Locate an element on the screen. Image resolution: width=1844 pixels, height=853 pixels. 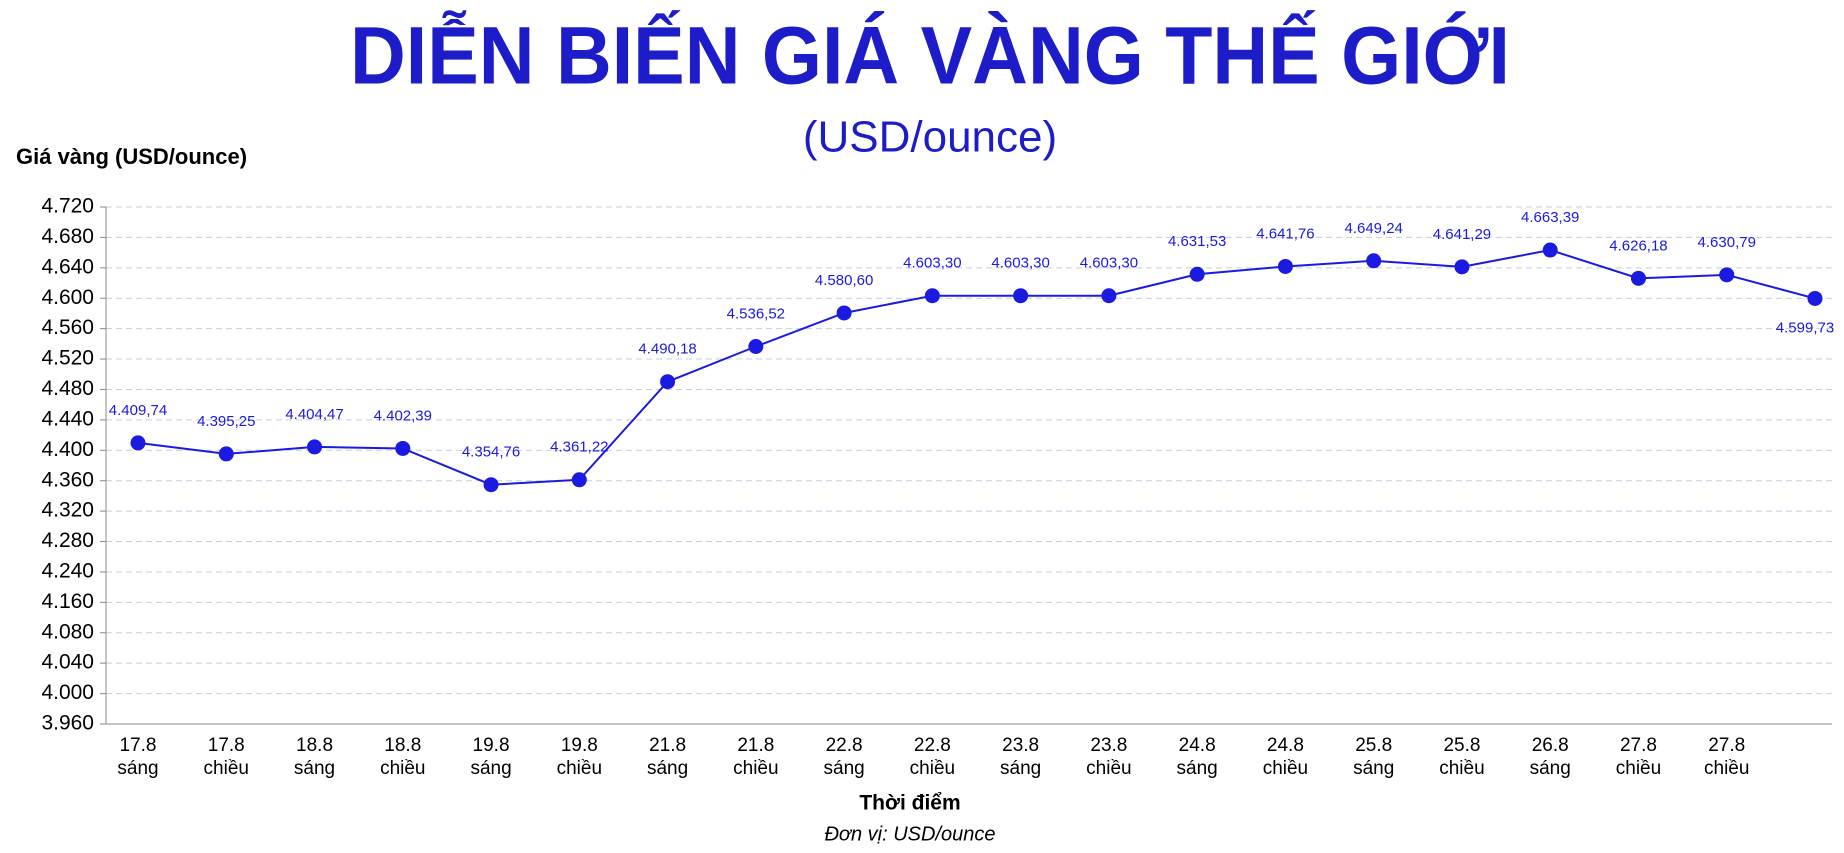
chart-subtitle: (USD/ounce) is located at coordinates (930, 137).